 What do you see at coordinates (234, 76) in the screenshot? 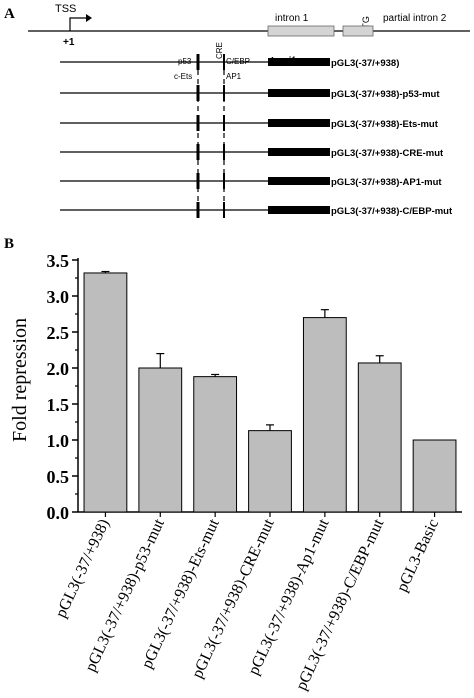
I see `site-label-ap1: AP1` at bounding box center [234, 76].